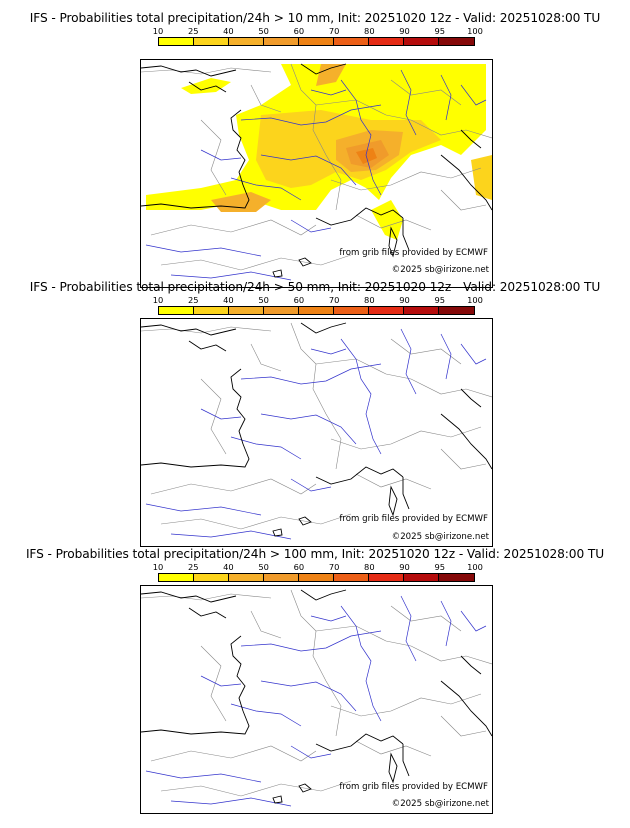 The image size is (630, 828). What do you see at coordinates (440, 804) in the screenshot?
I see `copyright-credit: ©2025 sb@irizone.net` at bounding box center [440, 804].